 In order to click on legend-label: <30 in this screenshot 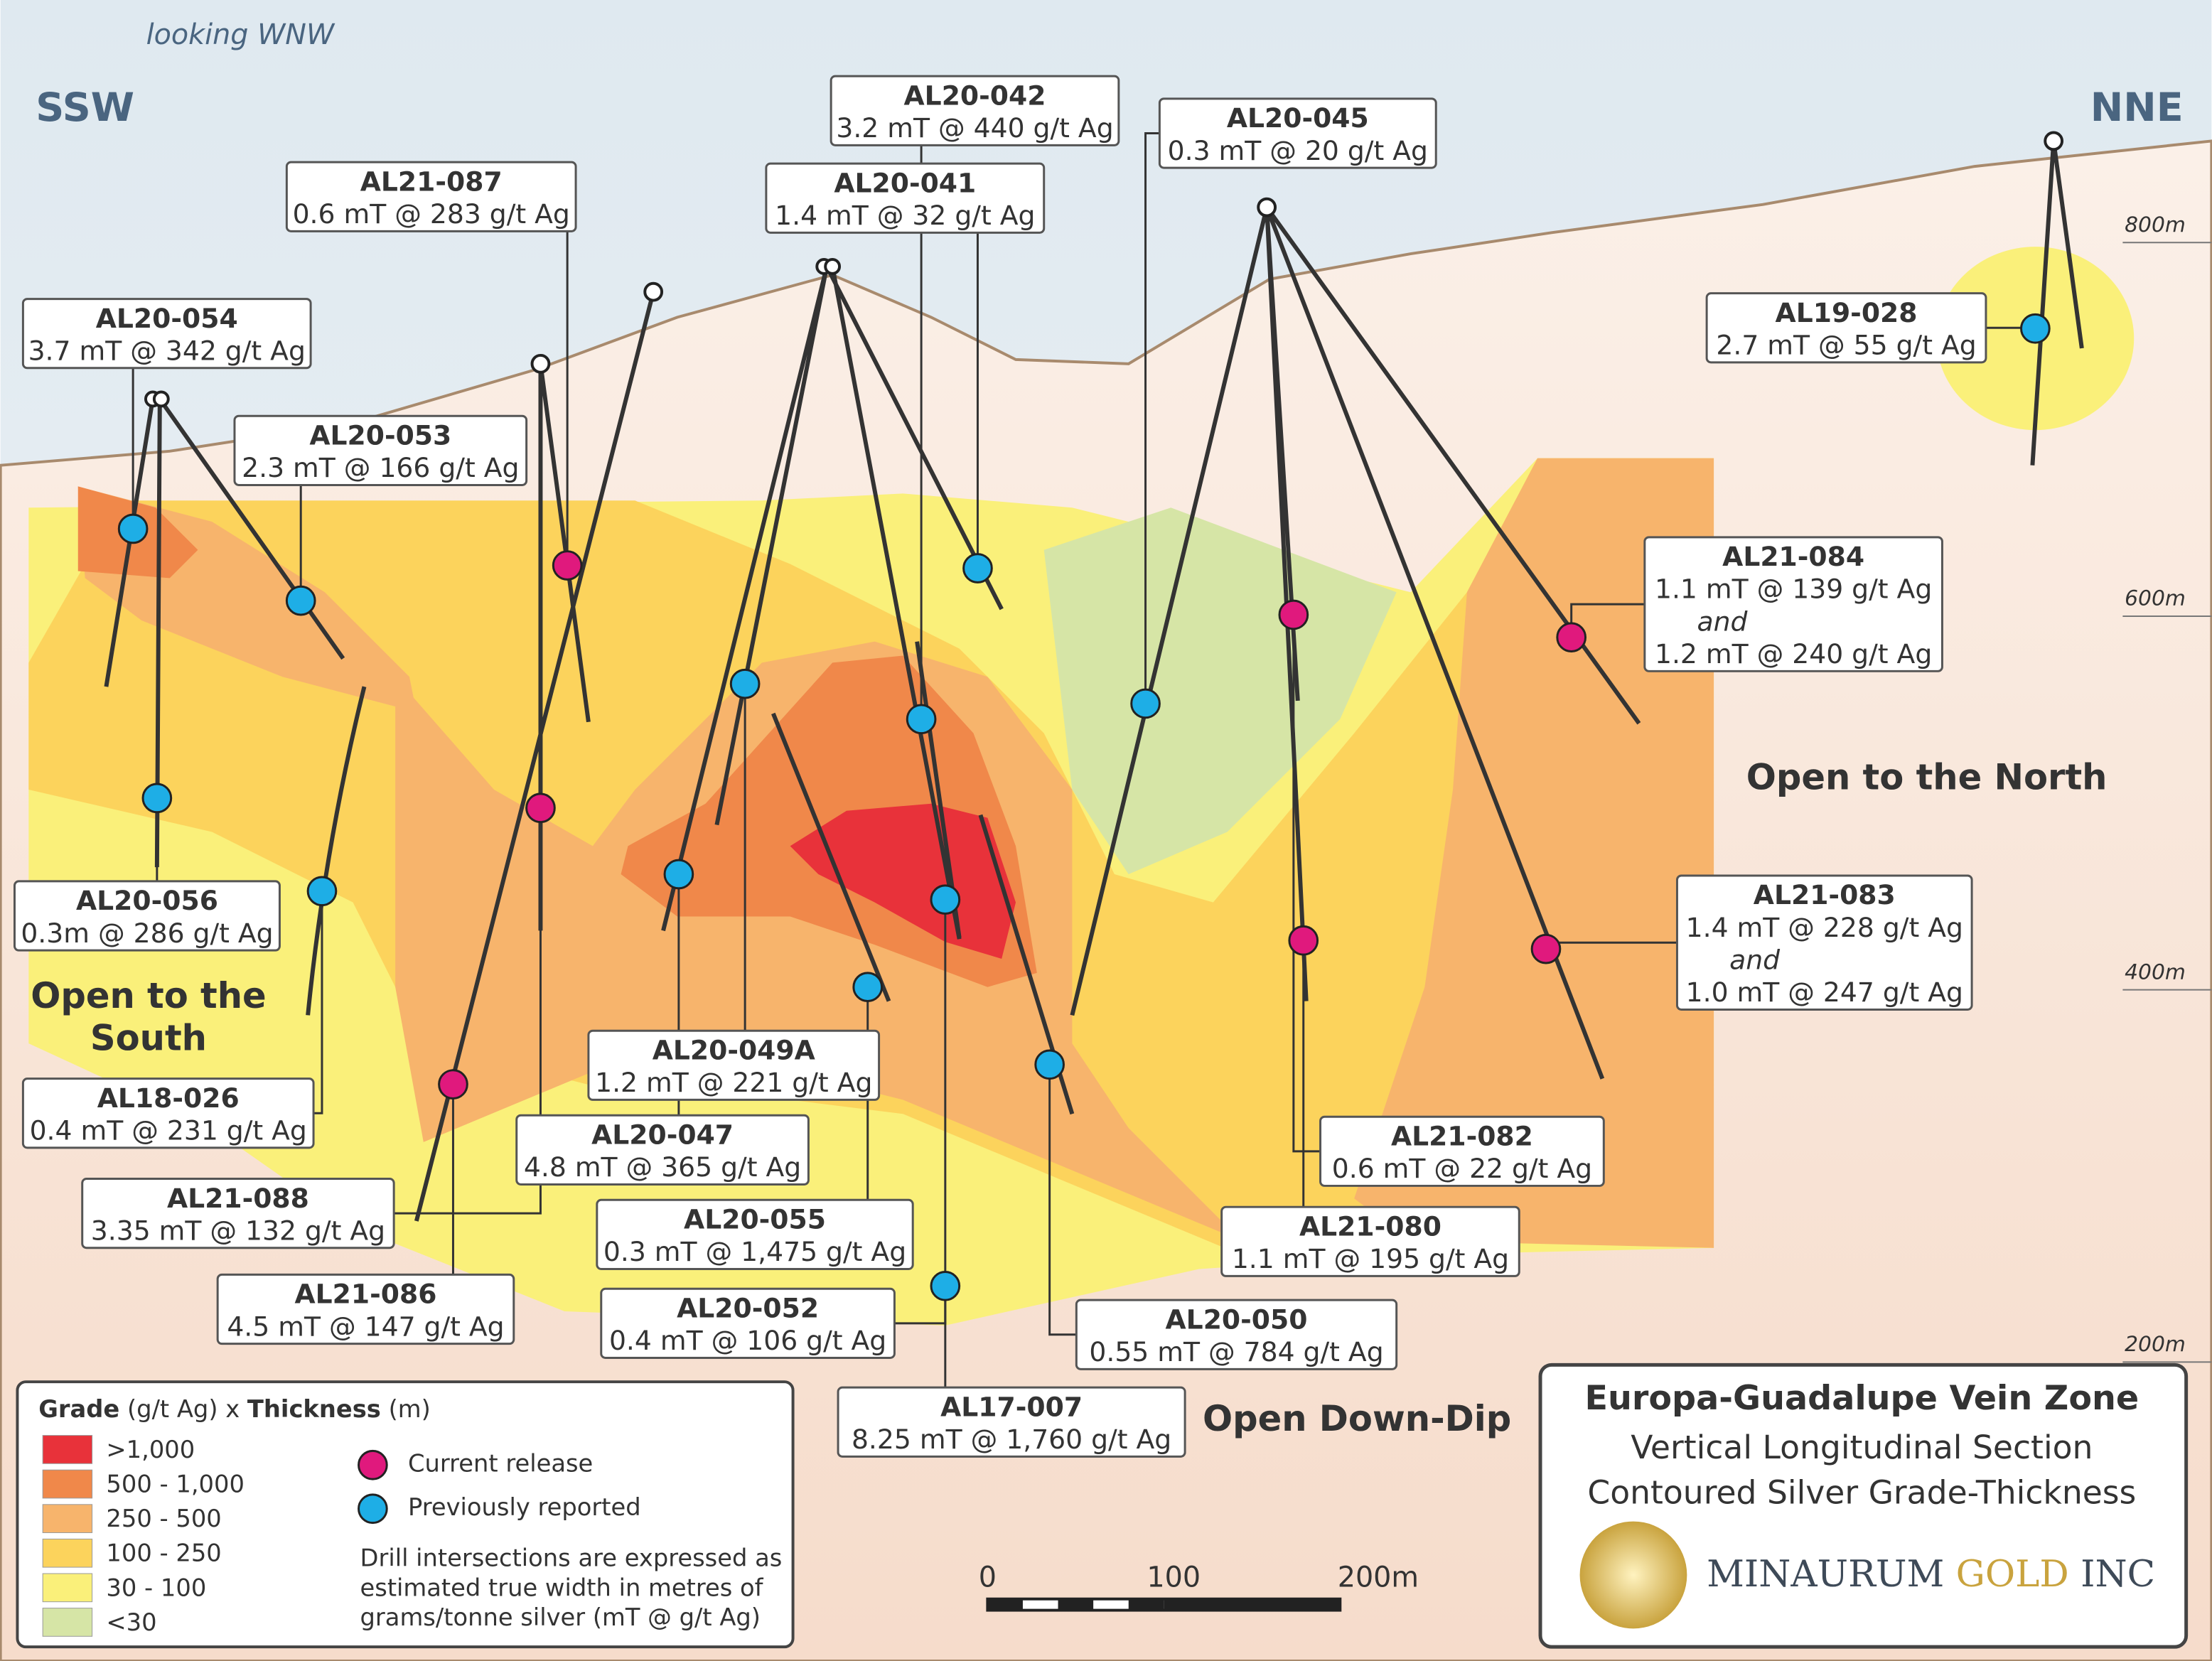, I will do `click(131, 1622)`.